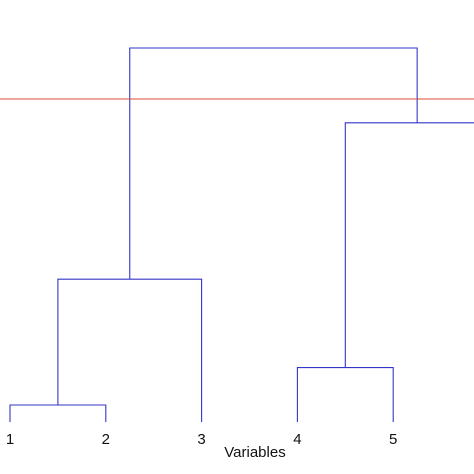 This screenshot has width=474, height=474. I want to click on x-tick-labels: 123456, so click(202, 439).